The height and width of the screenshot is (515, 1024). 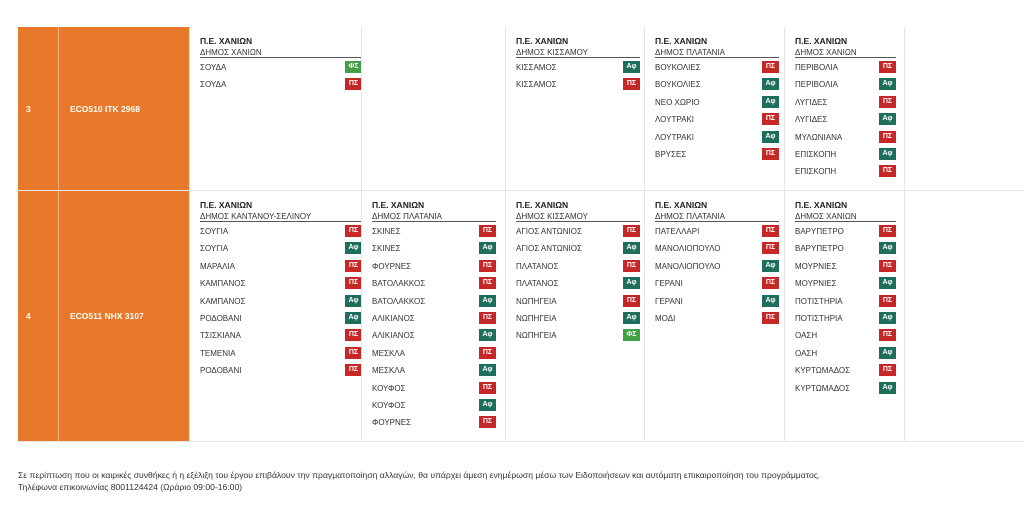 What do you see at coordinates (678, 67) in the screenshot?
I see `stop-name: ΒΟΥΚΟΛΙΕΣ` at bounding box center [678, 67].